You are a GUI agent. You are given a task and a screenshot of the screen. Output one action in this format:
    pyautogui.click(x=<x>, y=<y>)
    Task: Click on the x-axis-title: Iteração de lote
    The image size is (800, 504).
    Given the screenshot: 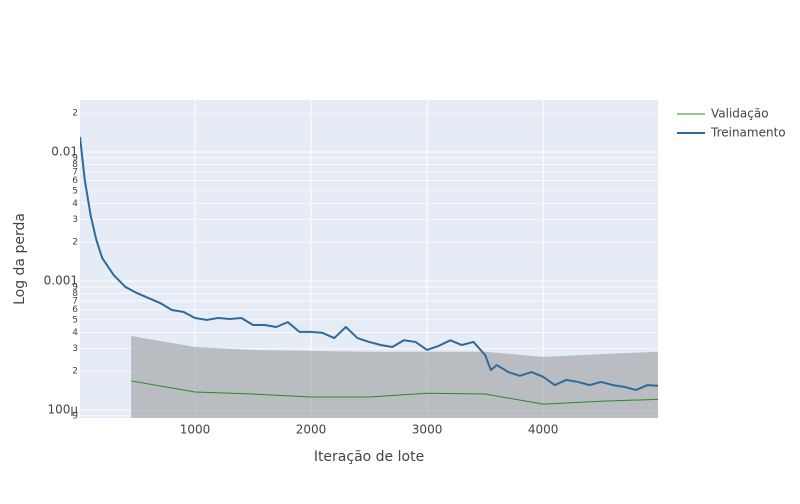 What is the action you would take?
    pyautogui.click(x=369, y=457)
    